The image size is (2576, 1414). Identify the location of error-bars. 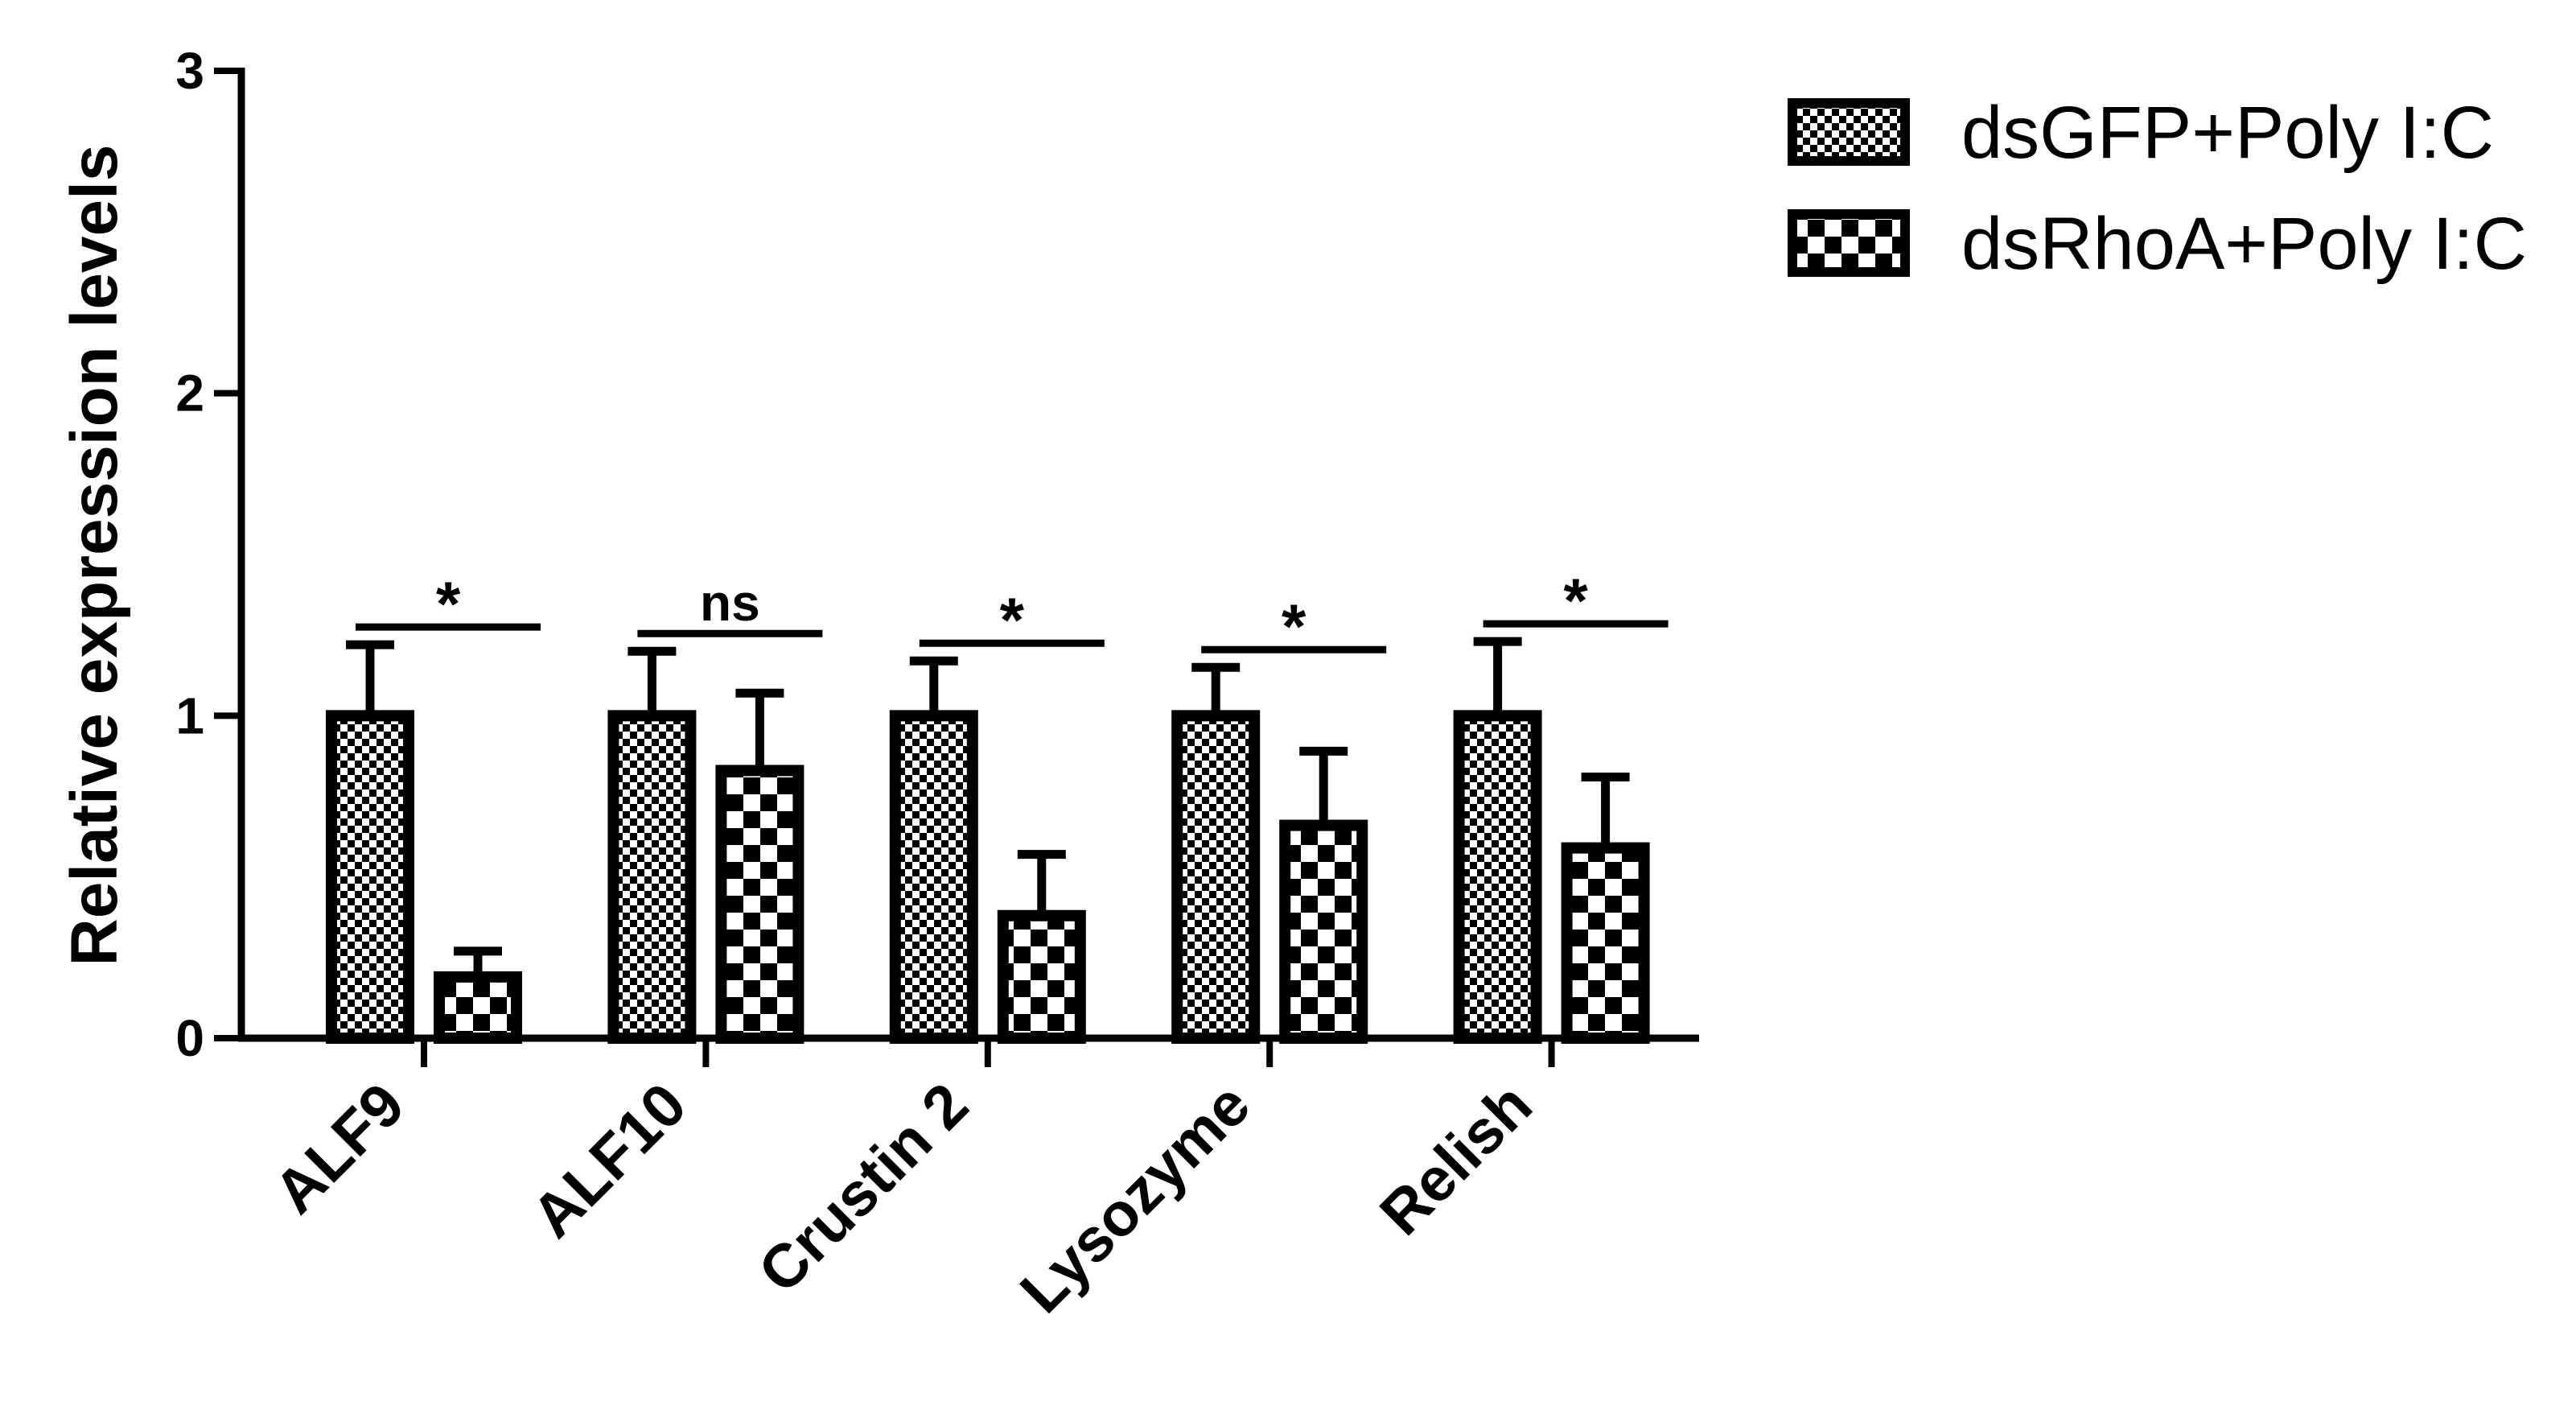
(988, 807).